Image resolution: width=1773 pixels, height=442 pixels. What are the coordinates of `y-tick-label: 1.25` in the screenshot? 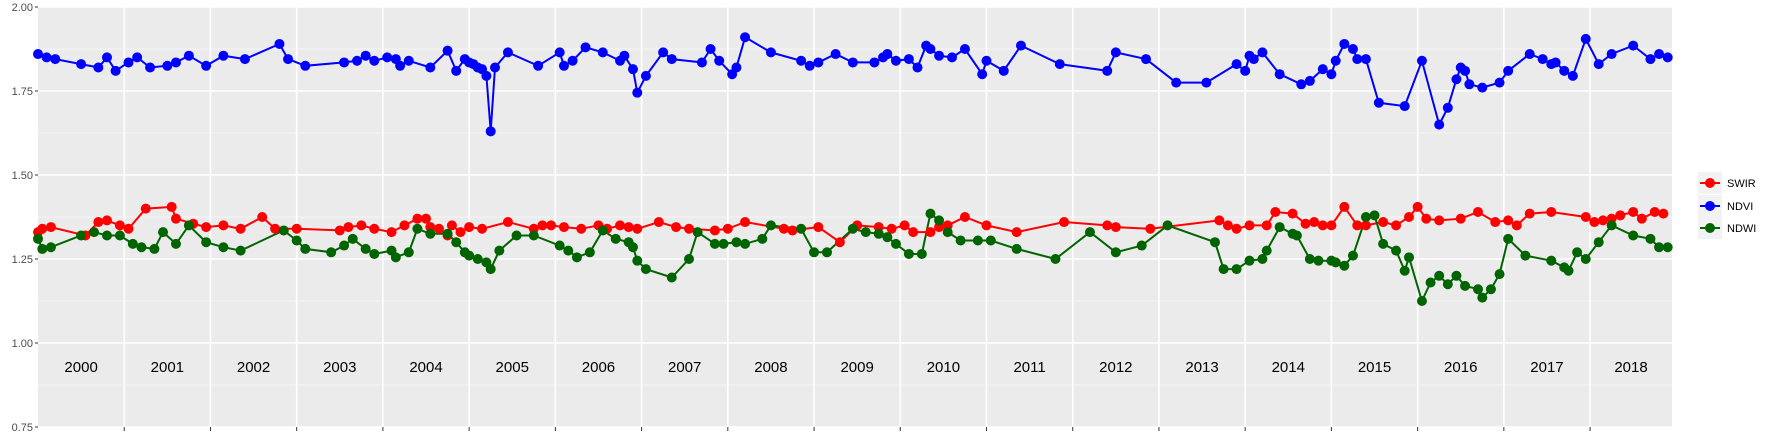 It's located at (22, 260).